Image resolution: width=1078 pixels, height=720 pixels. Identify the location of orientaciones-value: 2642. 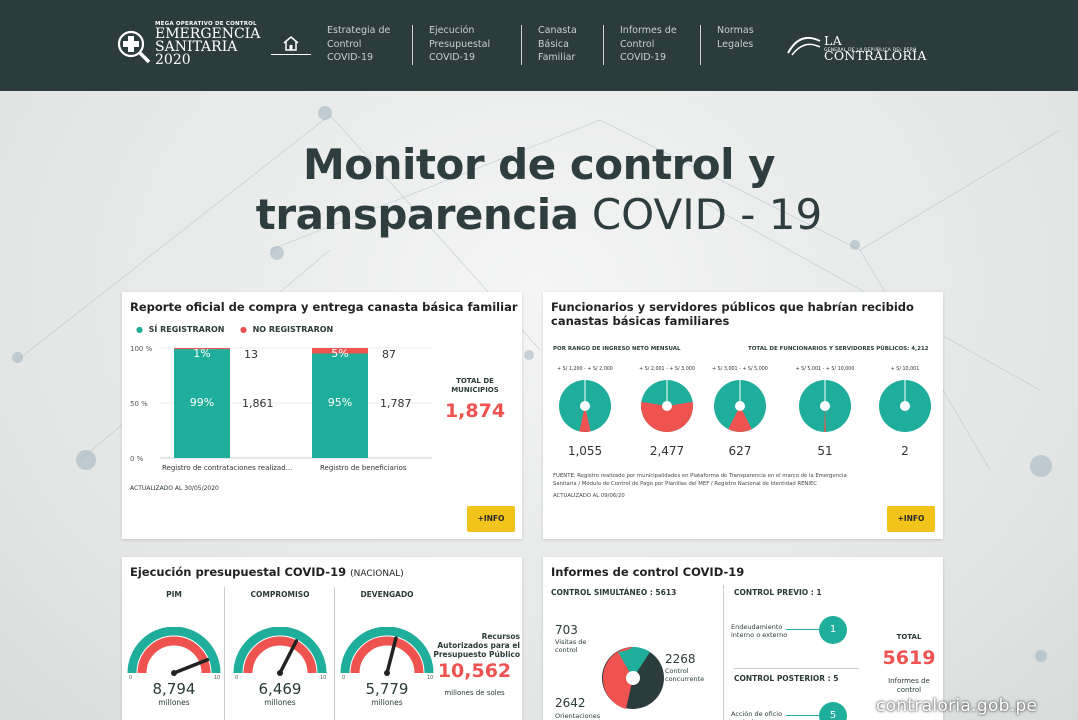
(570, 703).